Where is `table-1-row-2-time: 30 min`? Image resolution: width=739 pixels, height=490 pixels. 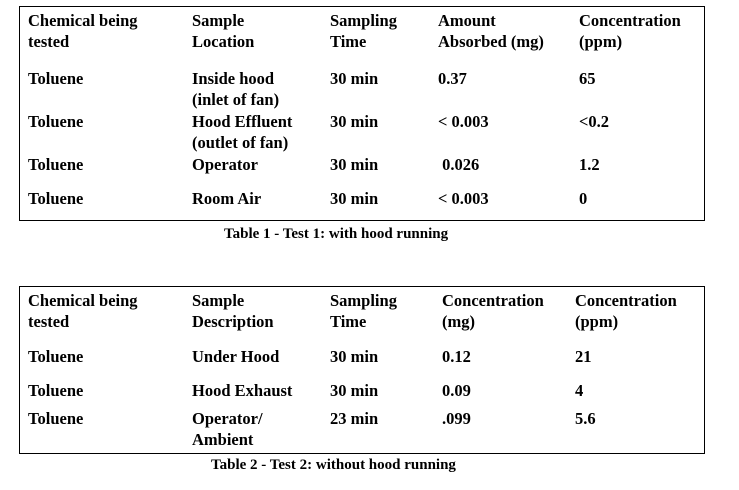 table-1-row-2-time: 30 min is located at coordinates (354, 121).